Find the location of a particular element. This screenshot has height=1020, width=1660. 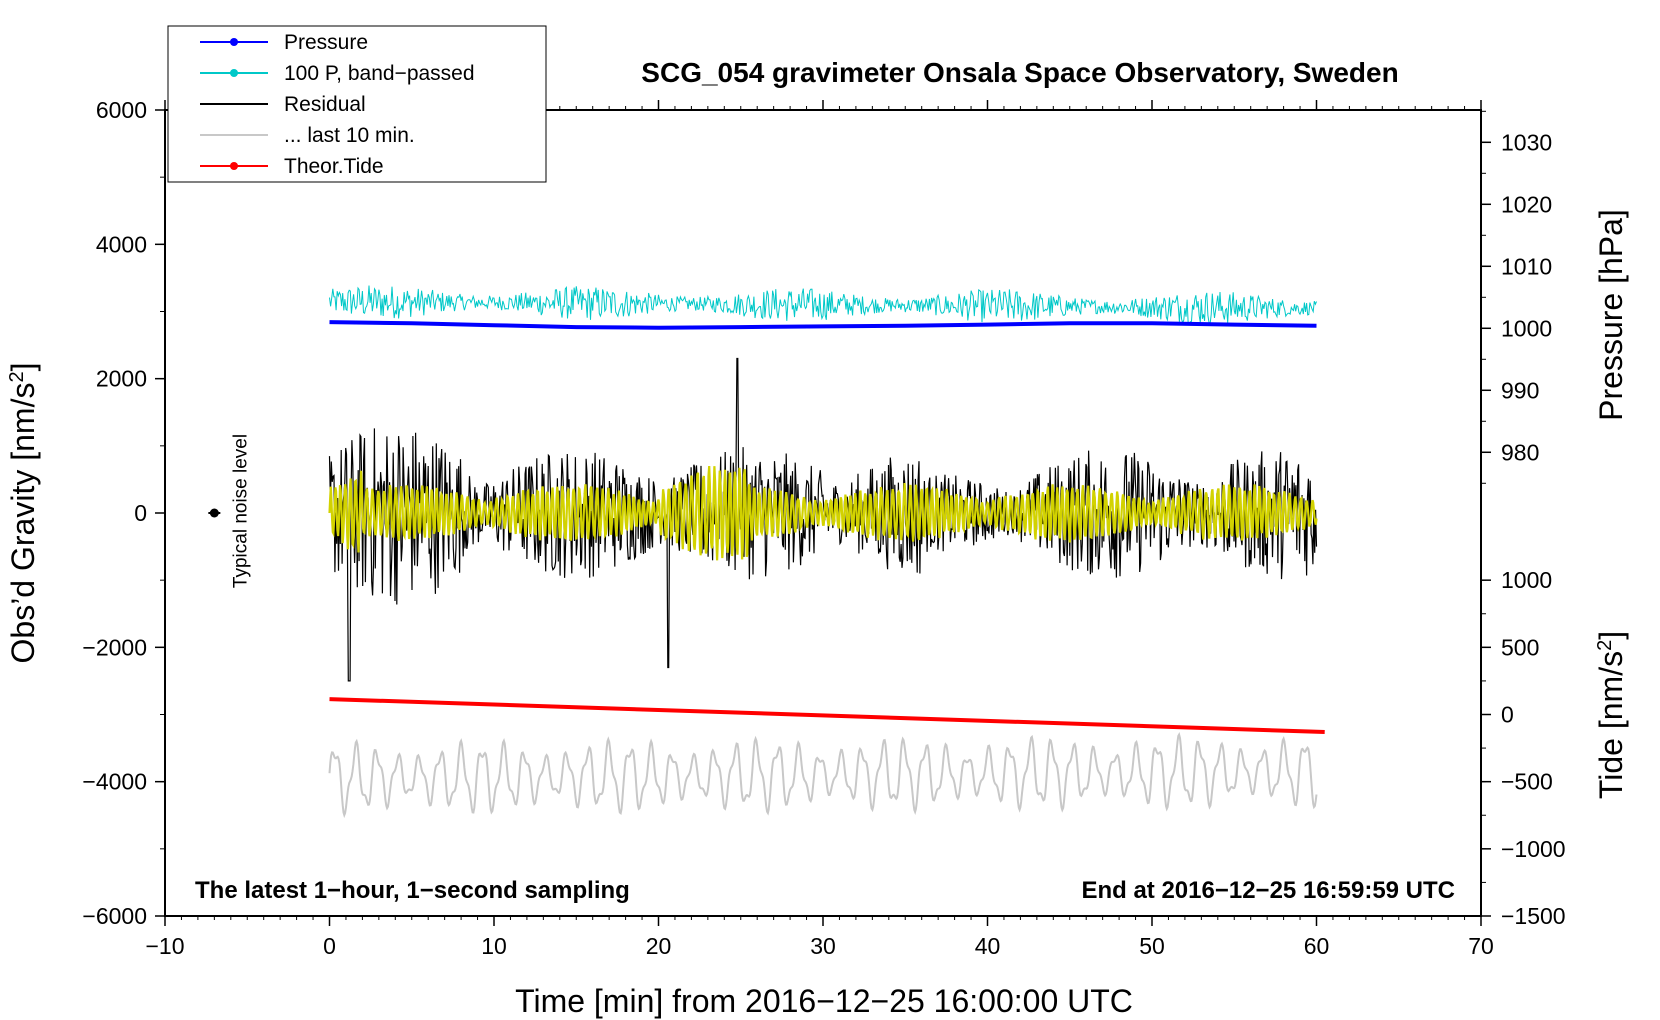

x-tick-label: −10 is located at coordinates (164, 946).